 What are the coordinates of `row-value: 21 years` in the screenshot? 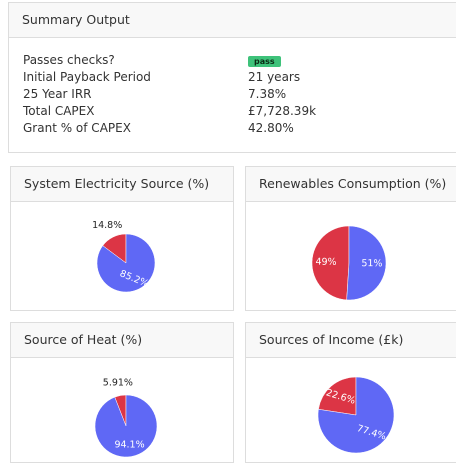 It's located at (274, 77).